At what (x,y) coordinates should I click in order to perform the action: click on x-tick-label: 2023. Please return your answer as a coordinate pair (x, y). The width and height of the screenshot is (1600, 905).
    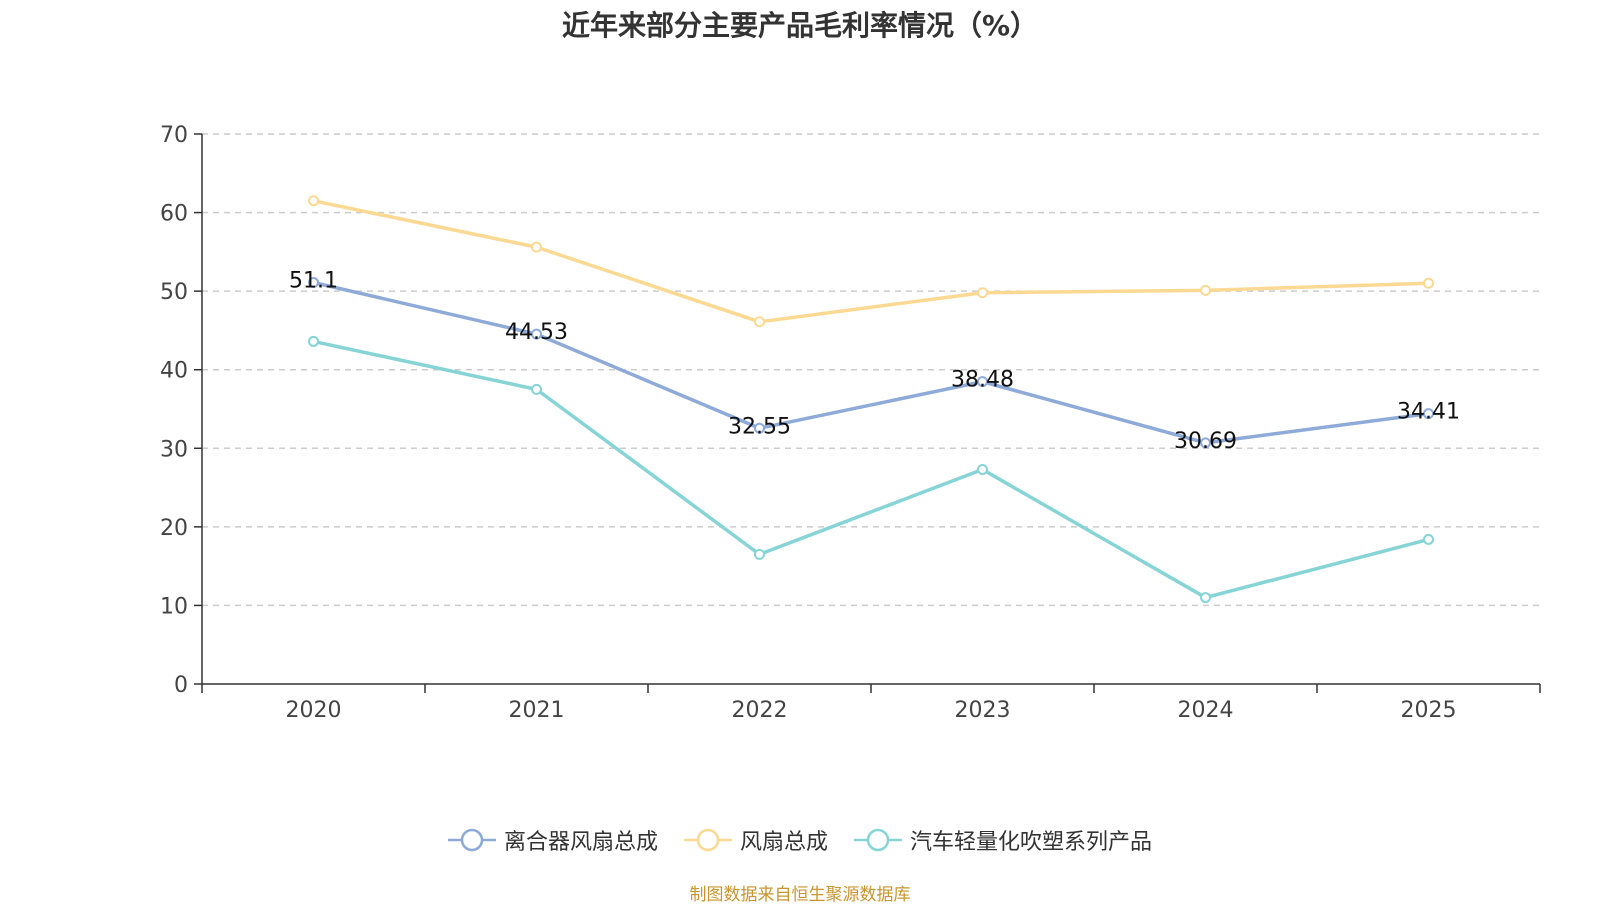
    Looking at the image, I should click on (983, 710).